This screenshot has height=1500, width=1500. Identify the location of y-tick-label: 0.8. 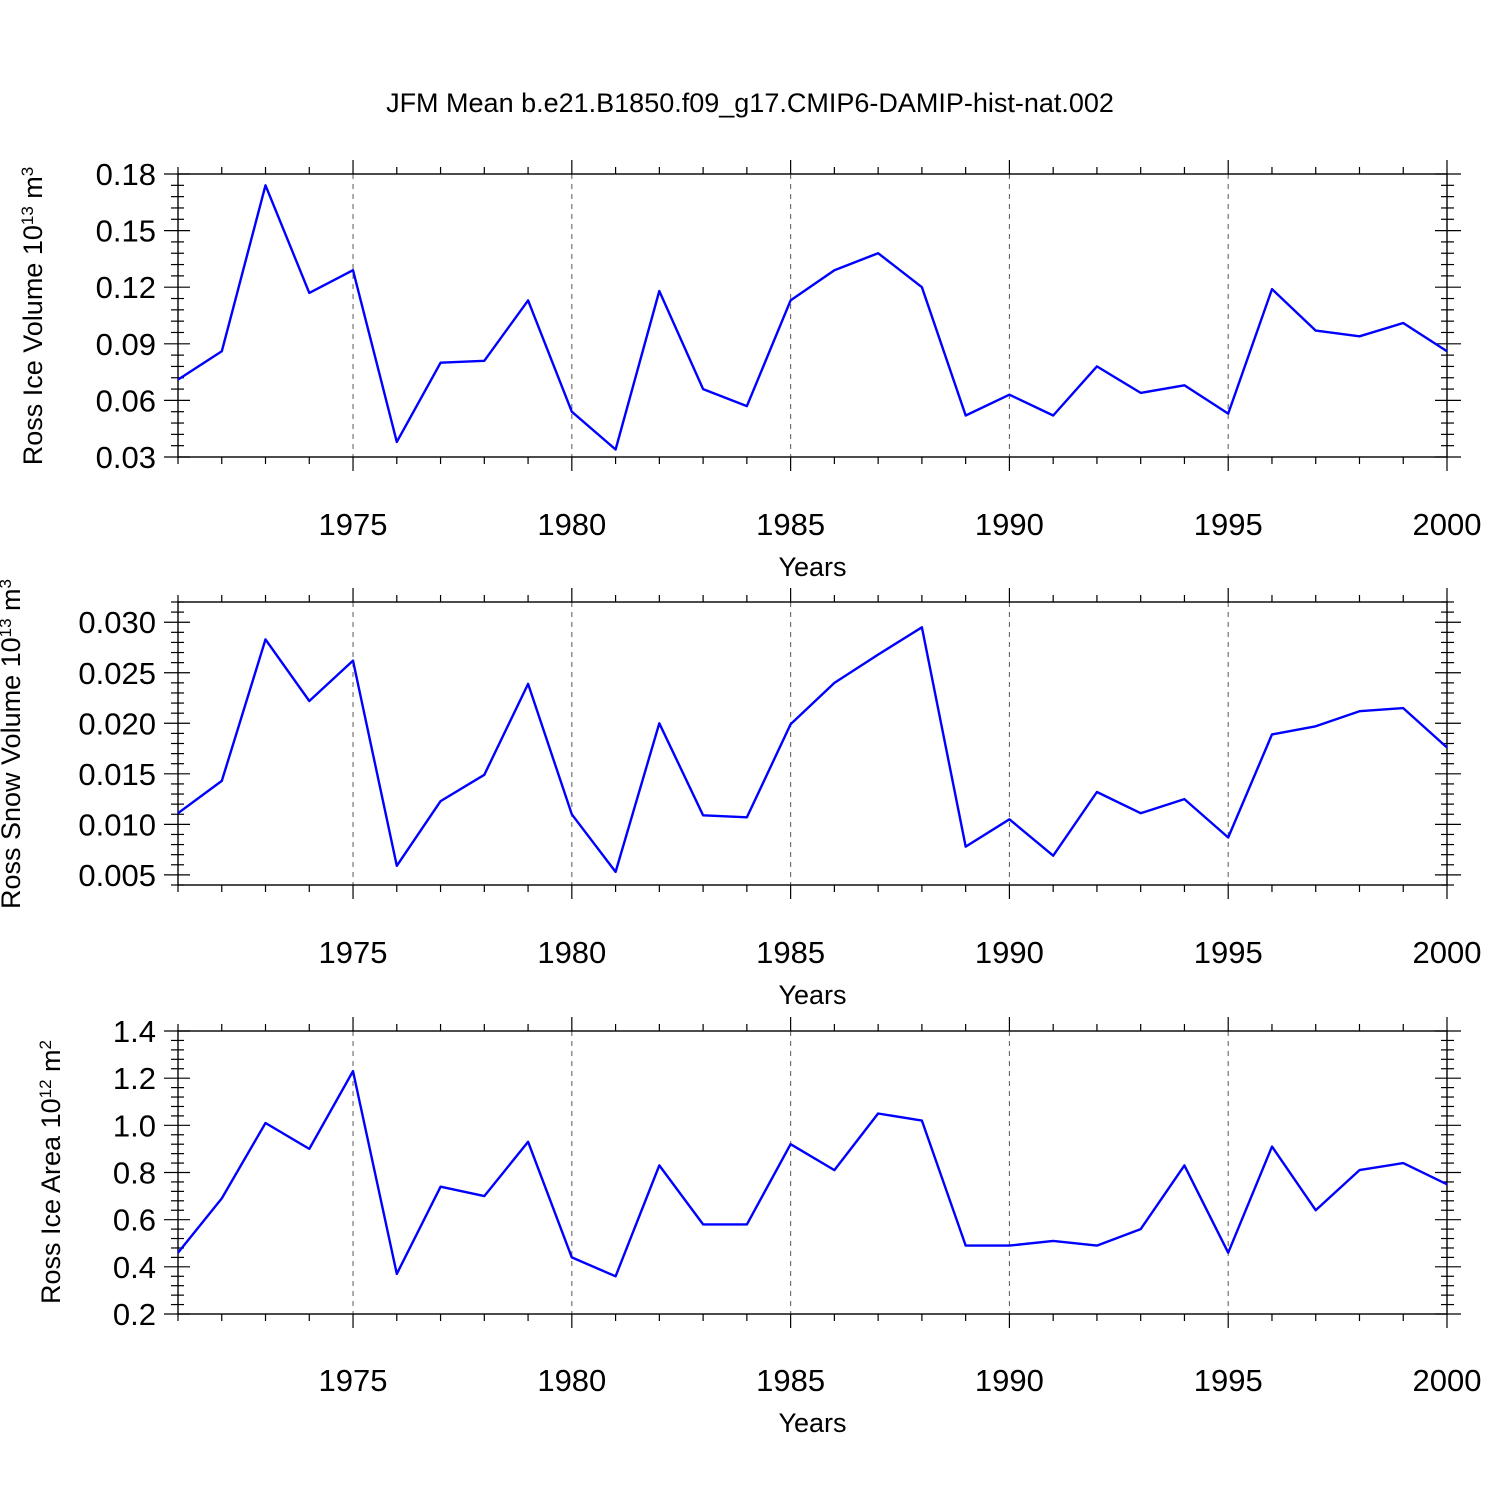
(134, 1173).